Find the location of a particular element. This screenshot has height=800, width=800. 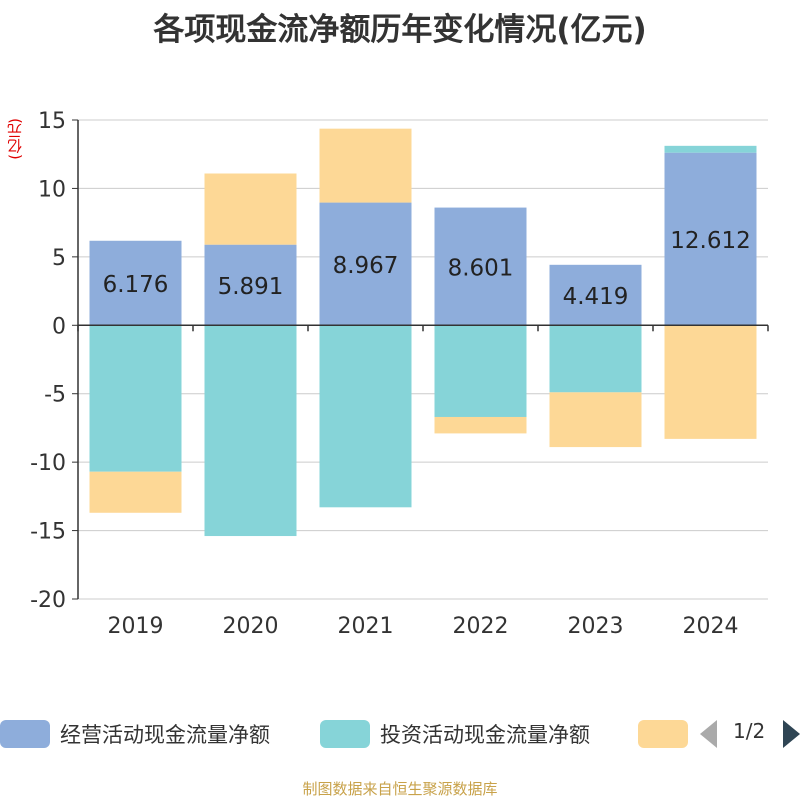

bar-0-2022 is located at coordinates (480, 266).